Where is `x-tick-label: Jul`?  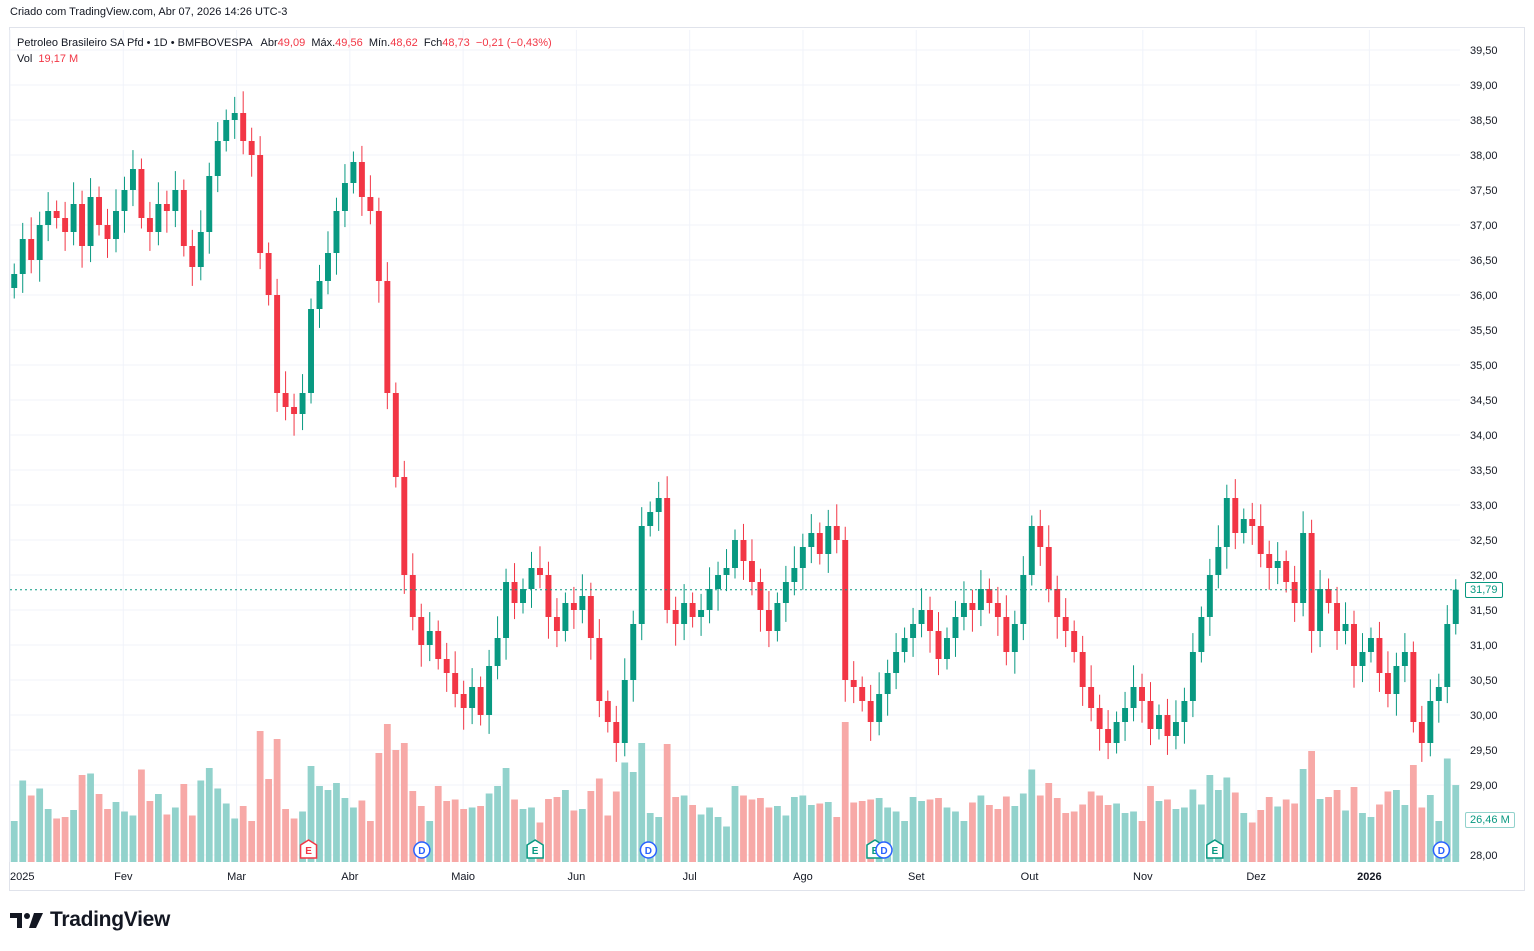 x-tick-label: Jul is located at coordinates (690, 877).